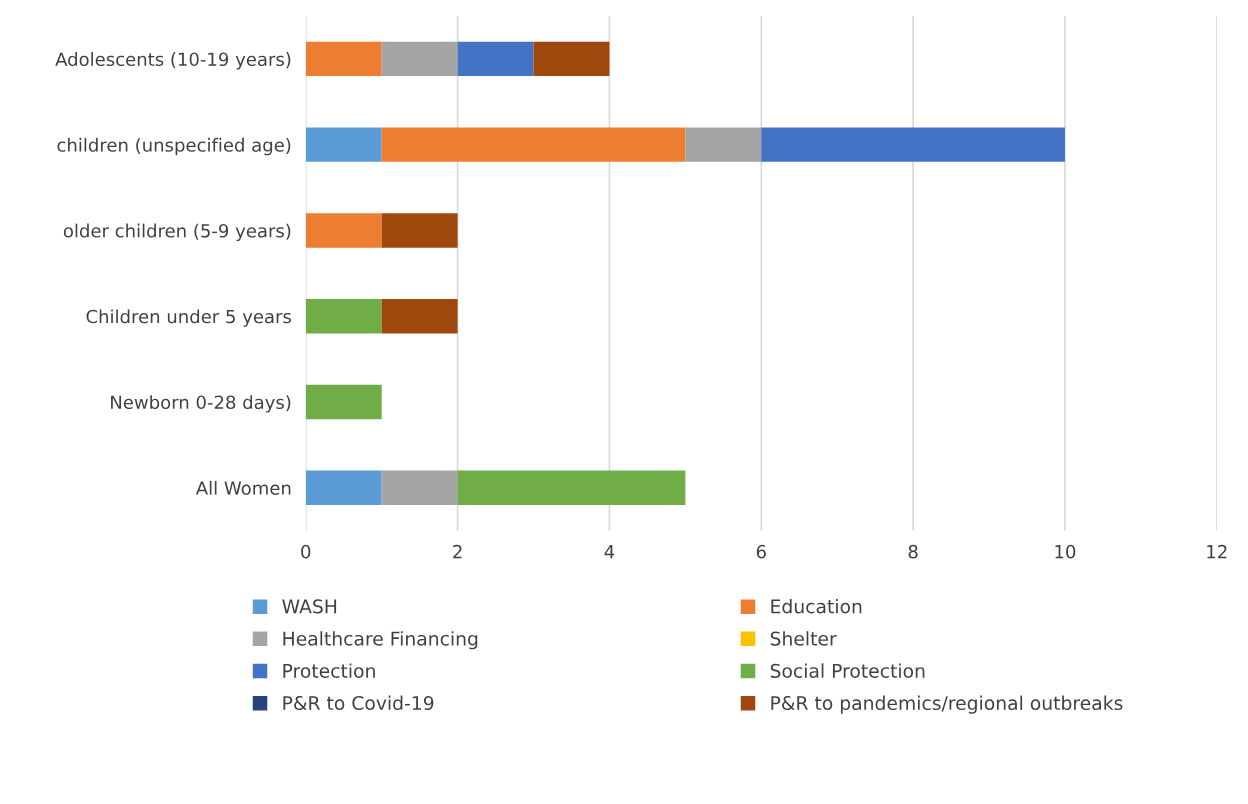  What do you see at coordinates (177, 232) in the screenshot?
I see `y-tick-label: older children (5-9 years)` at bounding box center [177, 232].